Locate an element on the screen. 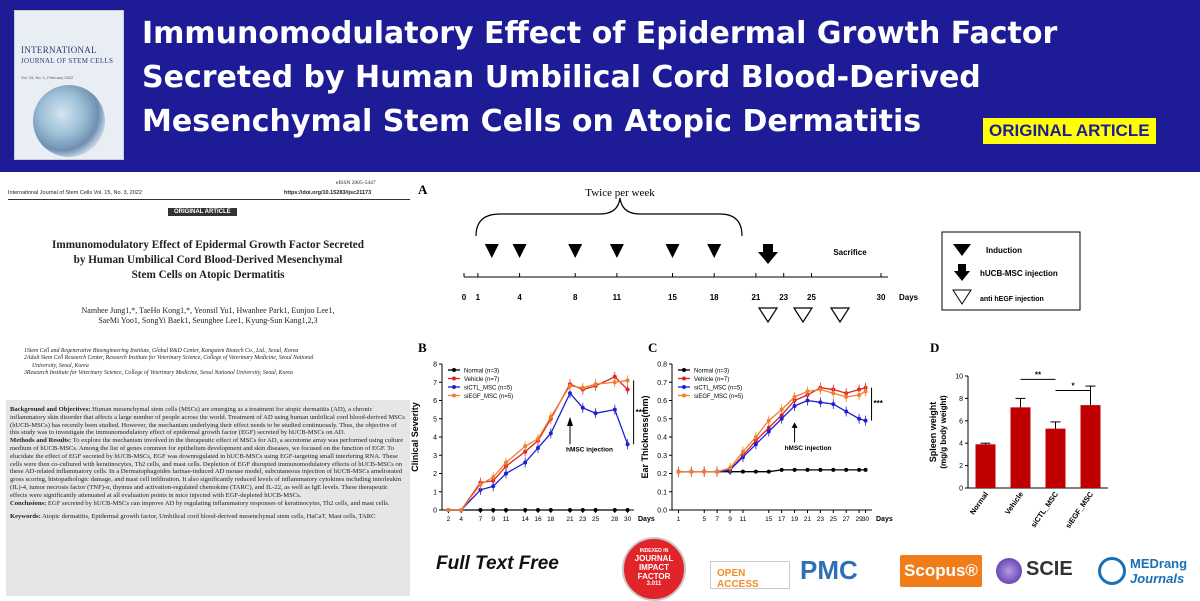  x-tick-label: 4 is located at coordinates (461, 519).